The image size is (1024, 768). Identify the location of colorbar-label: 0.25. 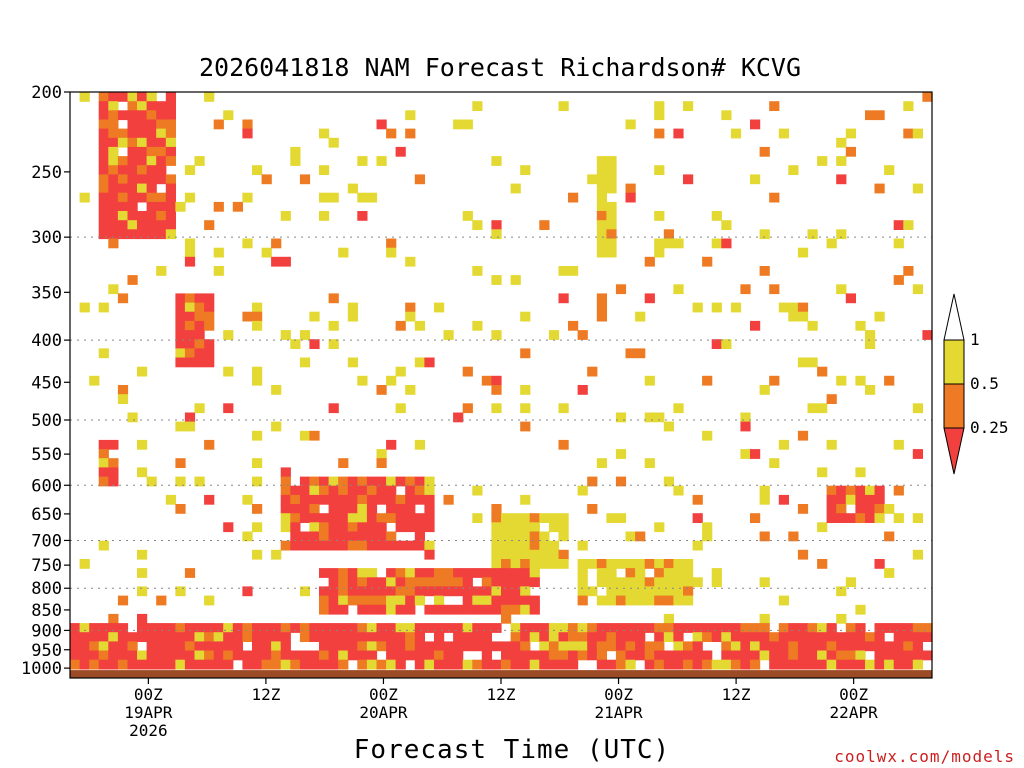
(989, 427).